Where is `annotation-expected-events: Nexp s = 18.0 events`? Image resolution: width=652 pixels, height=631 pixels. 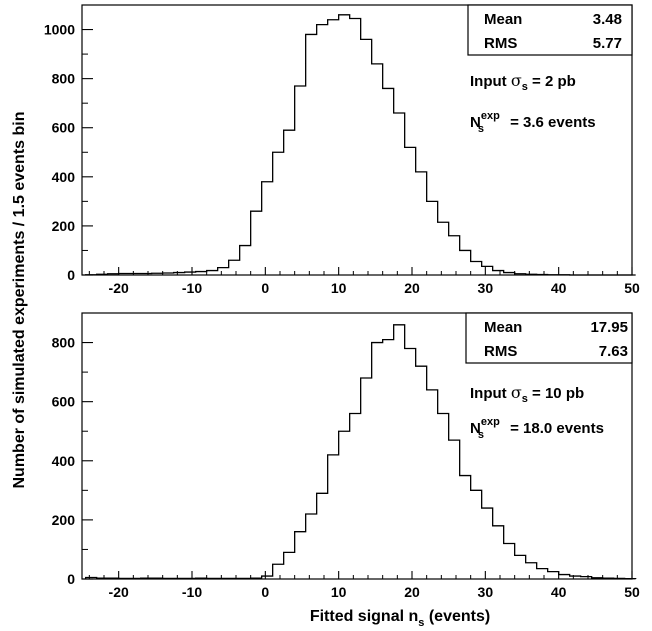 annotation-expected-events: Nexp s = 18.0 events is located at coordinates (537, 428).